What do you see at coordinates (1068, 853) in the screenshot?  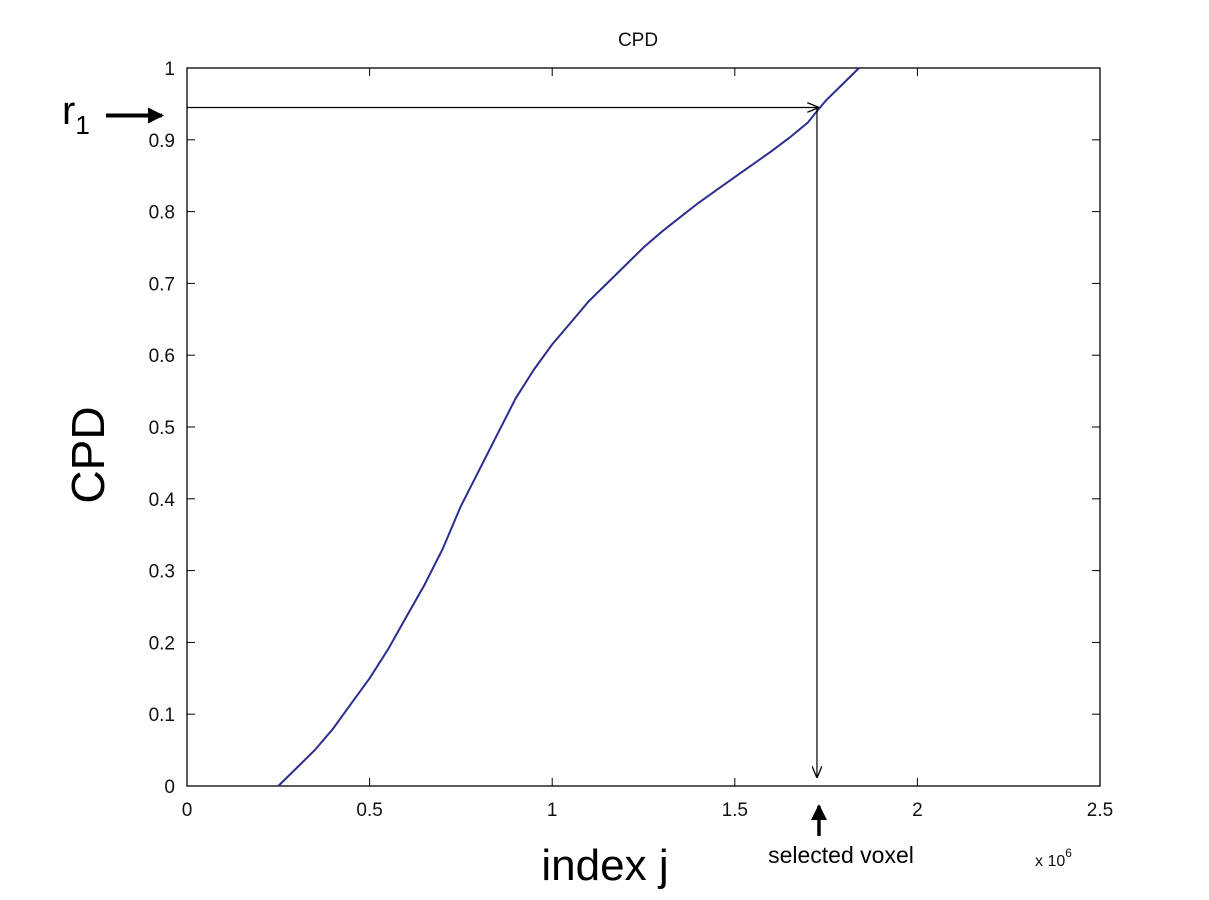 I see `x-scale-exponent: 6` at bounding box center [1068, 853].